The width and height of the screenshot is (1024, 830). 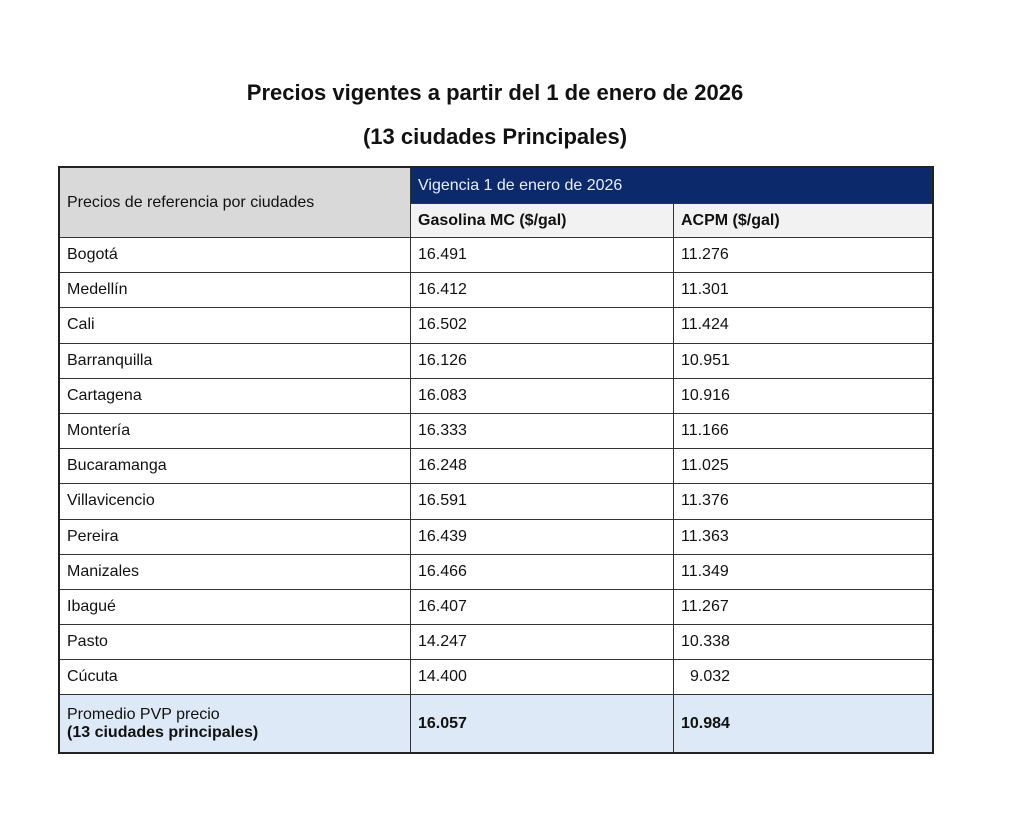 What do you see at coordinates (234, 325) in the screenshot?
I see `city-cell: Cali` at bounding box center [234, 325].